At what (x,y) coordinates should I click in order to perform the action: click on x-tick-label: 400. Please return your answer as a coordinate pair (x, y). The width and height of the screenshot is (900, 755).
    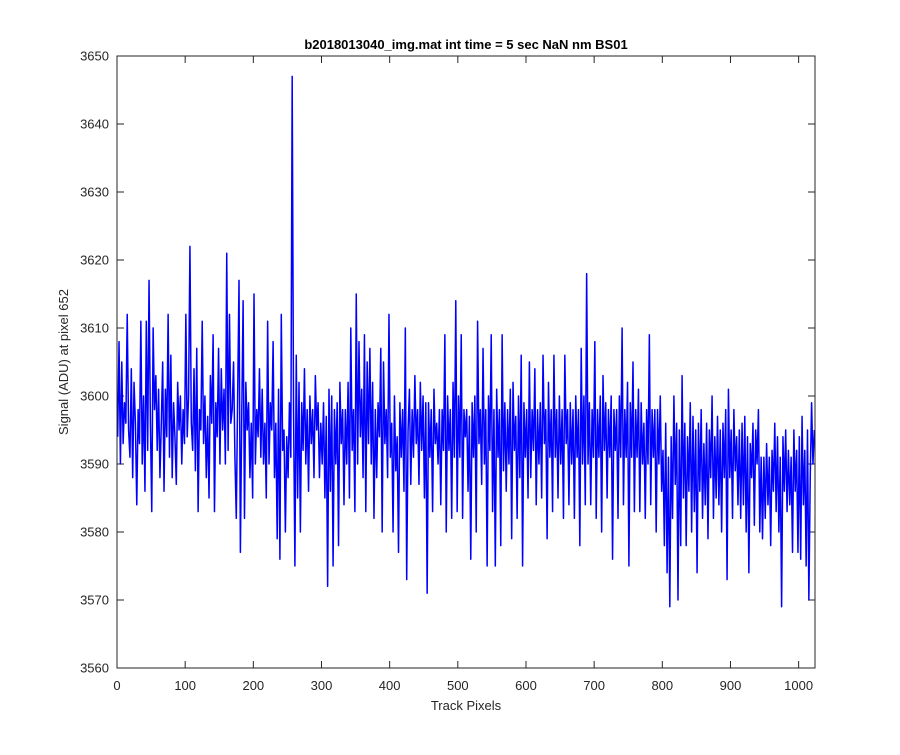
    Looking at the image, I should click on (390, 685).